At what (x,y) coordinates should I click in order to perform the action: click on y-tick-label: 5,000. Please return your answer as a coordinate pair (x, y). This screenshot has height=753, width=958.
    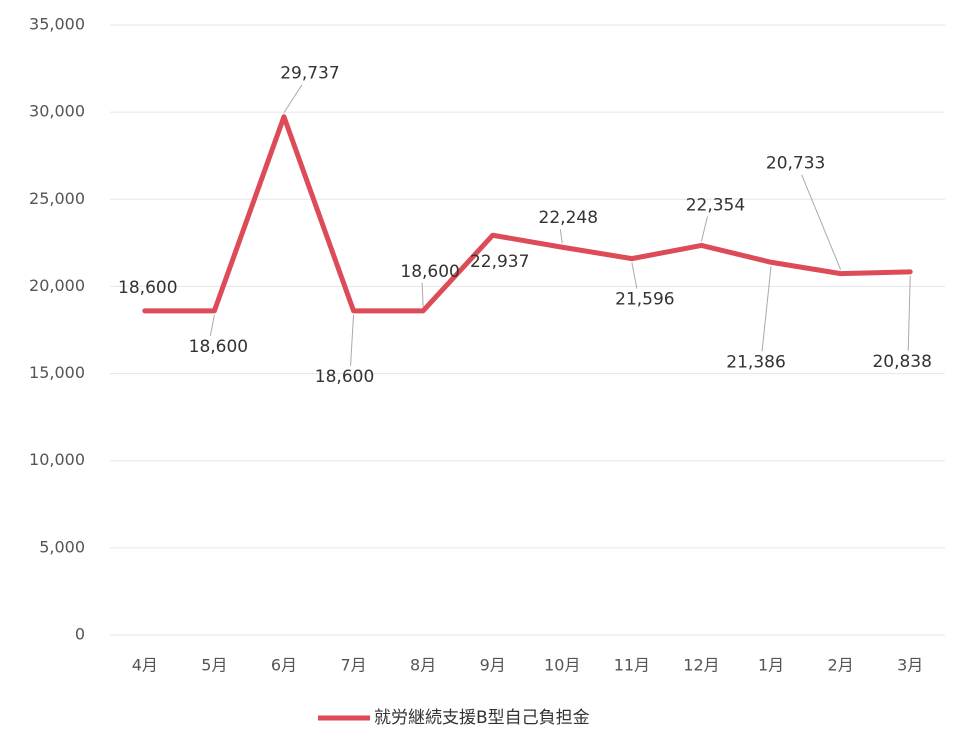
    Looking at the image, I should click on (62, 546).